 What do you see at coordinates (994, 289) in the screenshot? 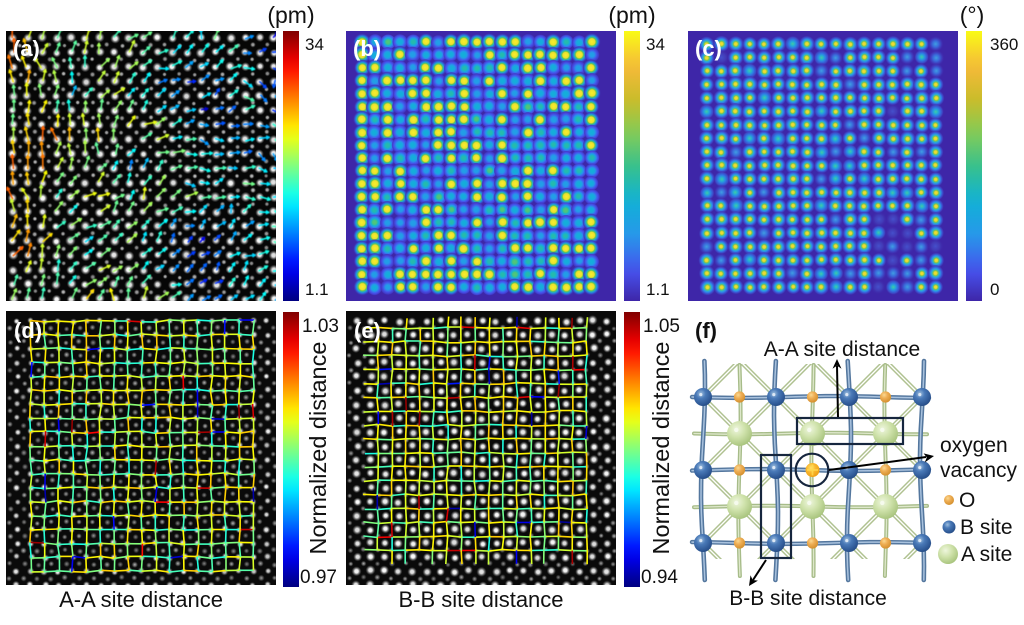
I see `svg-text: 0` at bounding box center [994, 289].